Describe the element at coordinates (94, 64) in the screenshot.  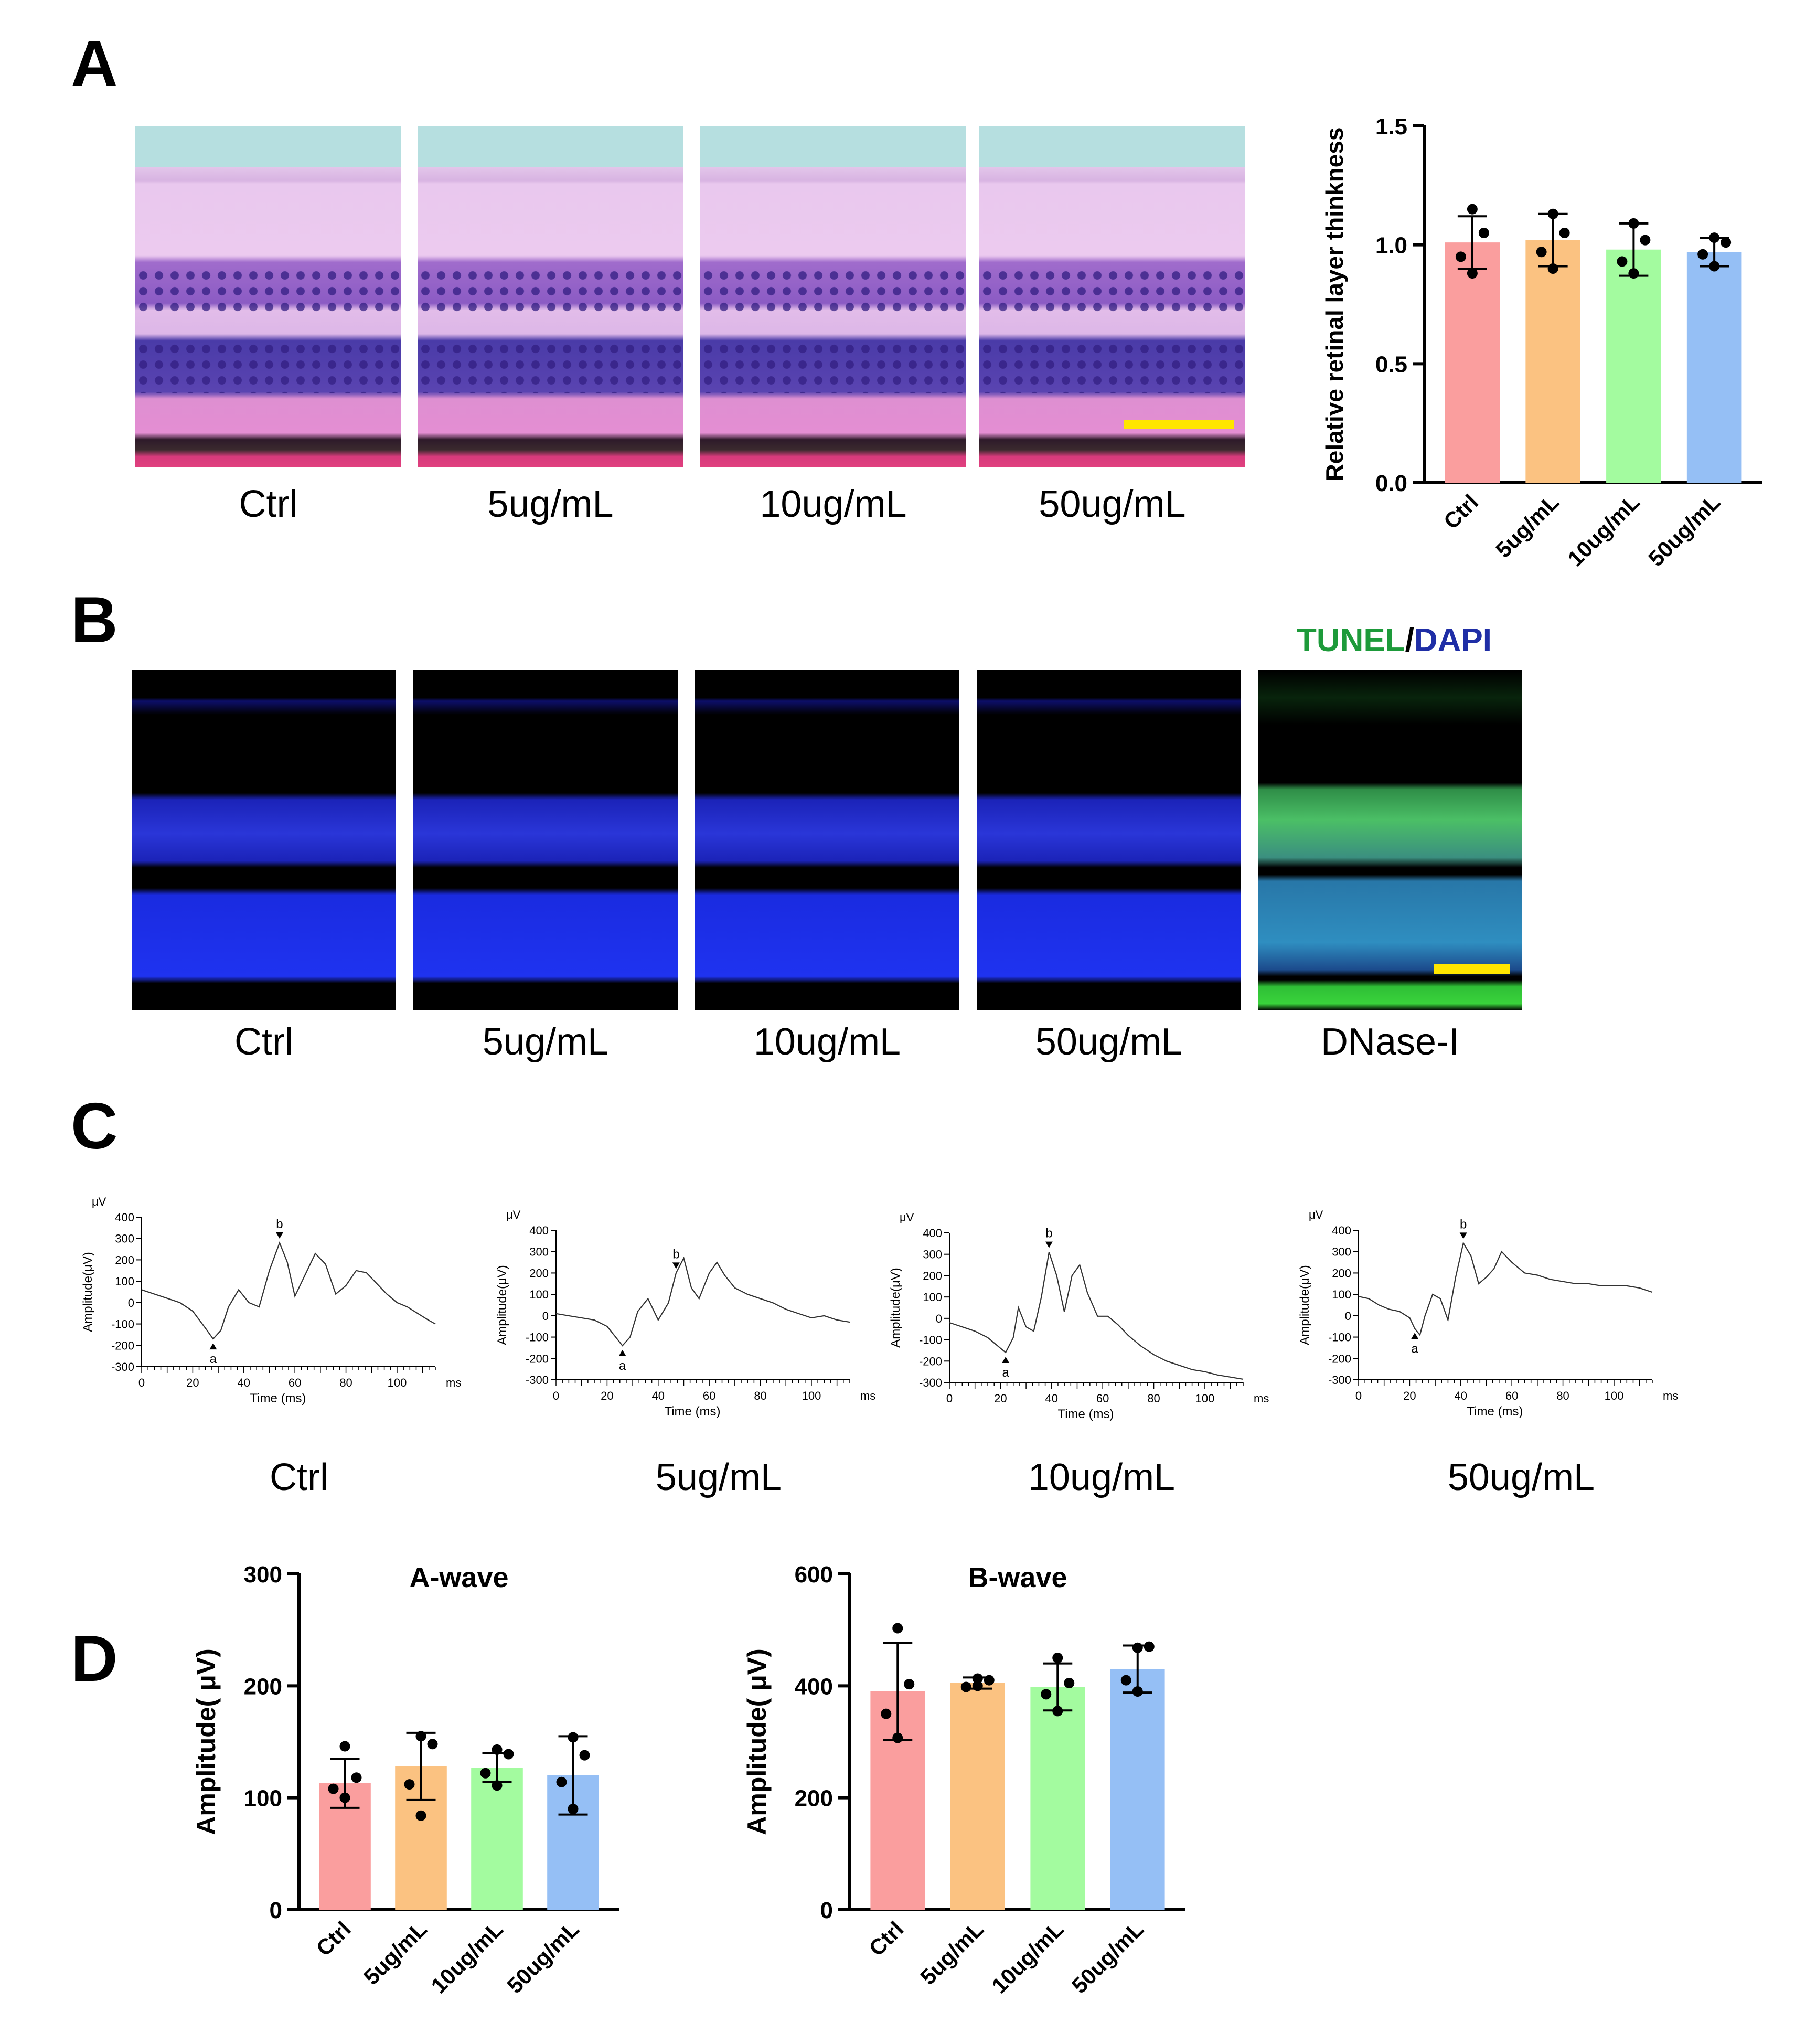
I see `panel-letter-a: A` at that location.